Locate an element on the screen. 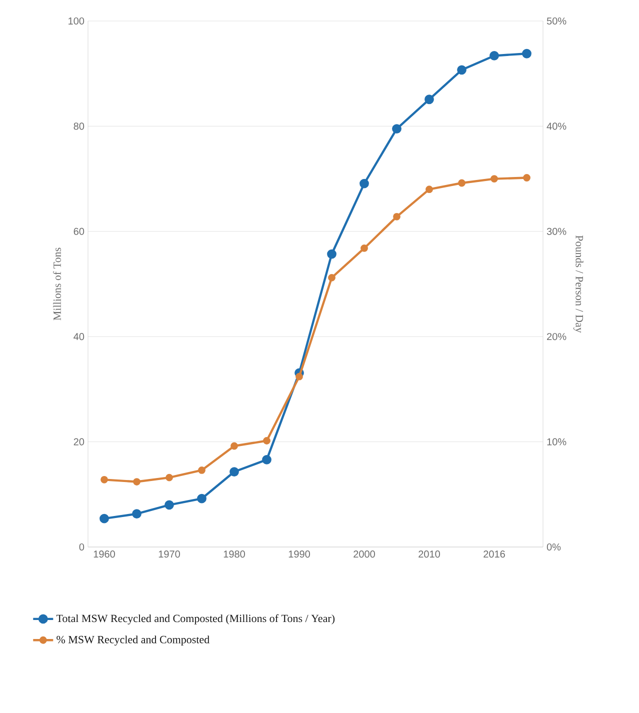  x-tick-label: 2010 is located at coordinates (429, 554).